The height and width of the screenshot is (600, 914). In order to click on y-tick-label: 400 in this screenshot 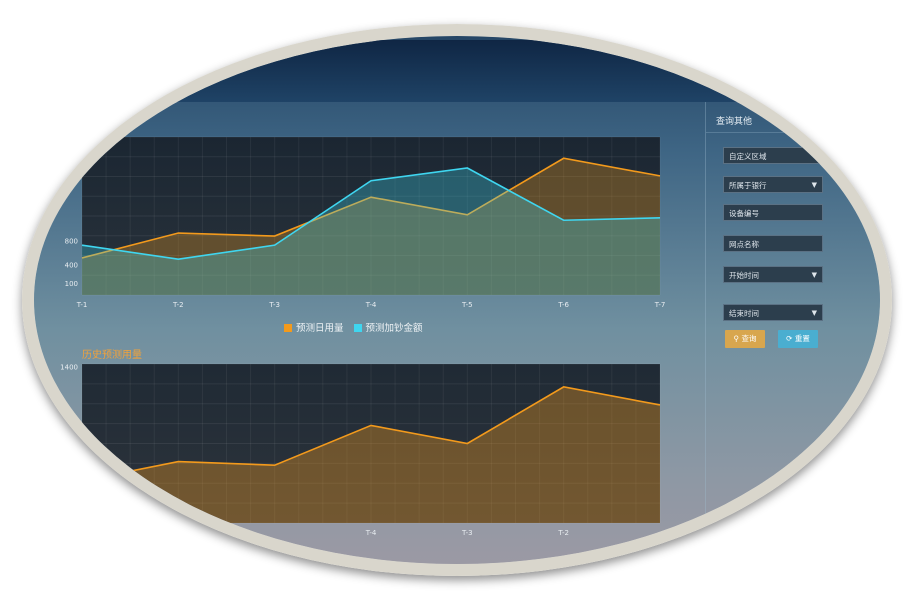, I will do `click(71, 266)`.